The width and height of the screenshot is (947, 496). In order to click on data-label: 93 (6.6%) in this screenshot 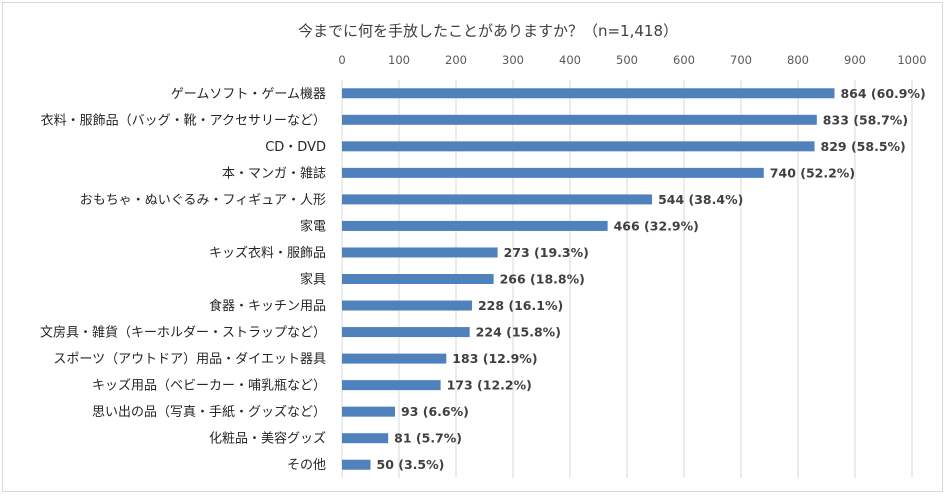, I will do `click(435, 411)`.